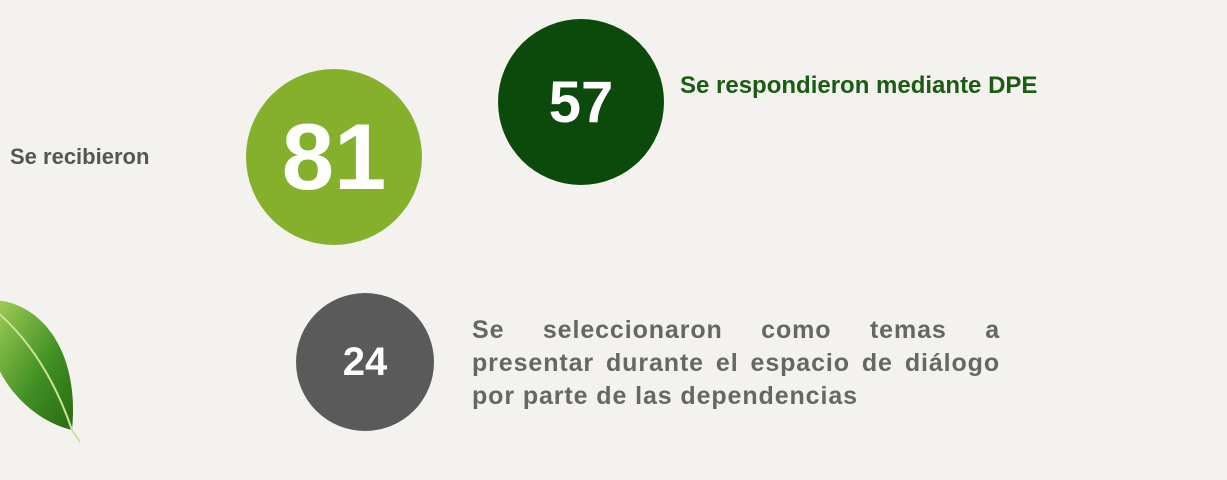  Describe the element at coordinates (581, 102) in the screenshot. I see `answered-circle: 57` at that location.